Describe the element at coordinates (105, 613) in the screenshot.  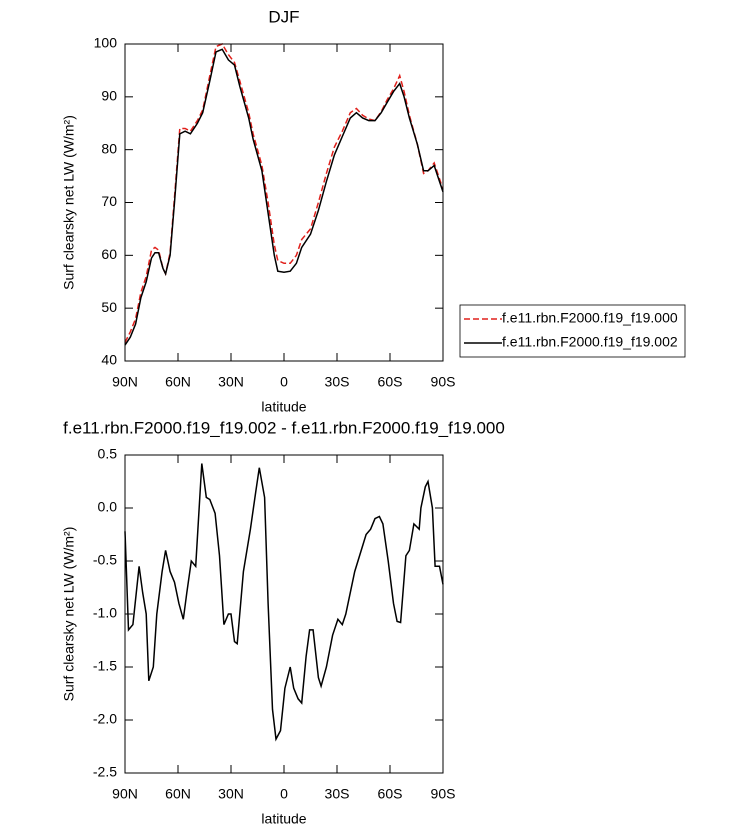
I see `y-tick-label: -1.0` at that location.